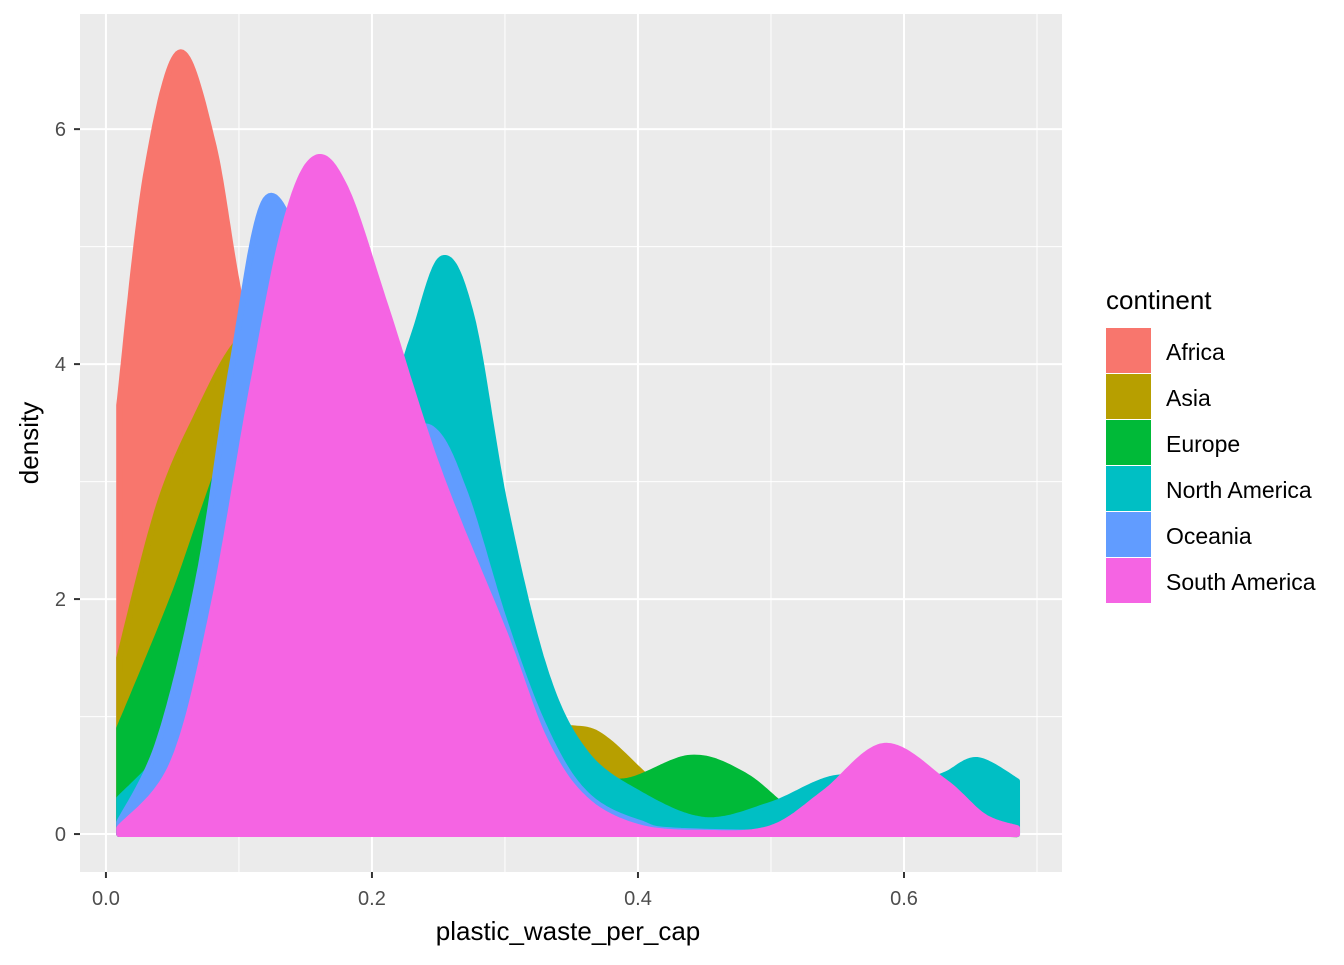 The height and width of the screenshot is (965, 1344). What do you see at coordinates (904, 899) in the screenshot?
I see `x-tick-label: 0.6` at bounding box center [904, 899].